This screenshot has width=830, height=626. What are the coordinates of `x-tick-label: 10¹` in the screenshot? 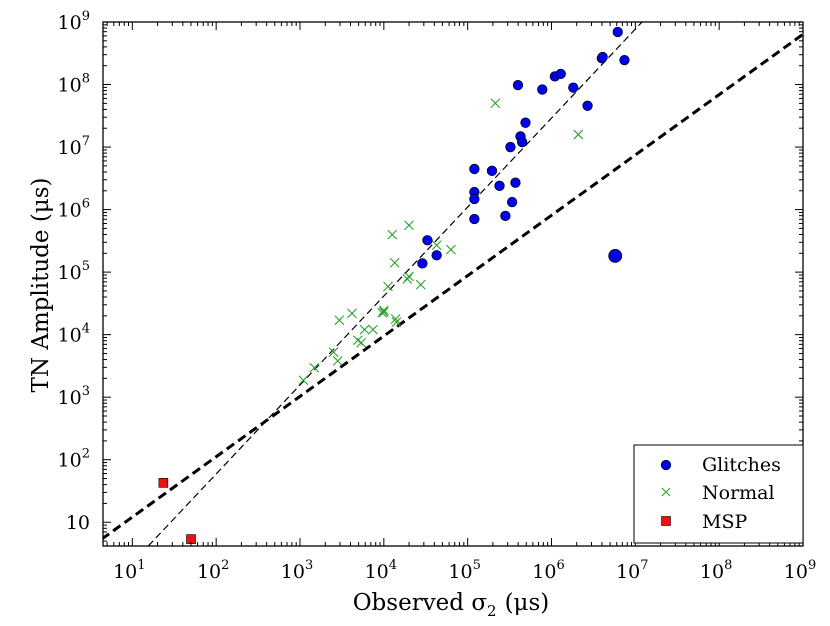 It's located at (129, 570).